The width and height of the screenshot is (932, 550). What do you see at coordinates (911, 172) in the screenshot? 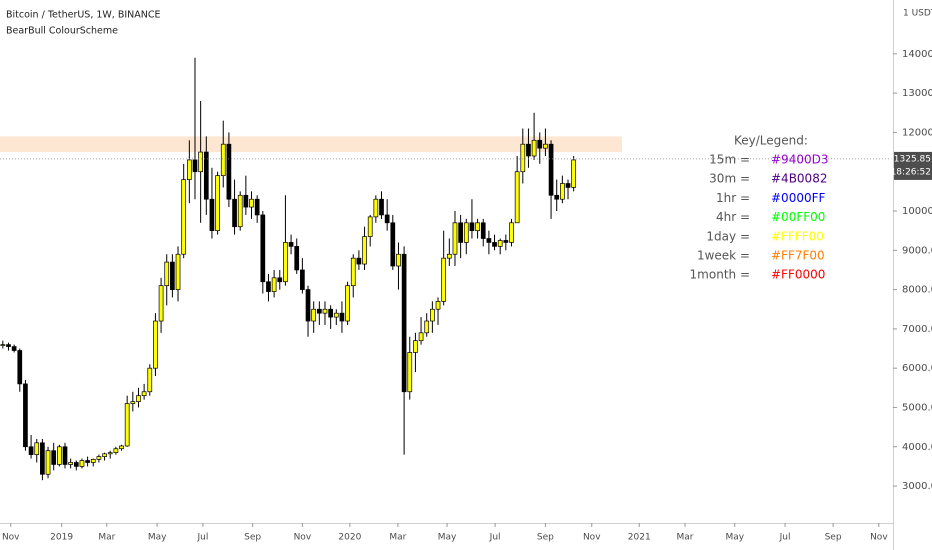
I see `countdown-label: 18:26:52` at bounding box center [911, 172].